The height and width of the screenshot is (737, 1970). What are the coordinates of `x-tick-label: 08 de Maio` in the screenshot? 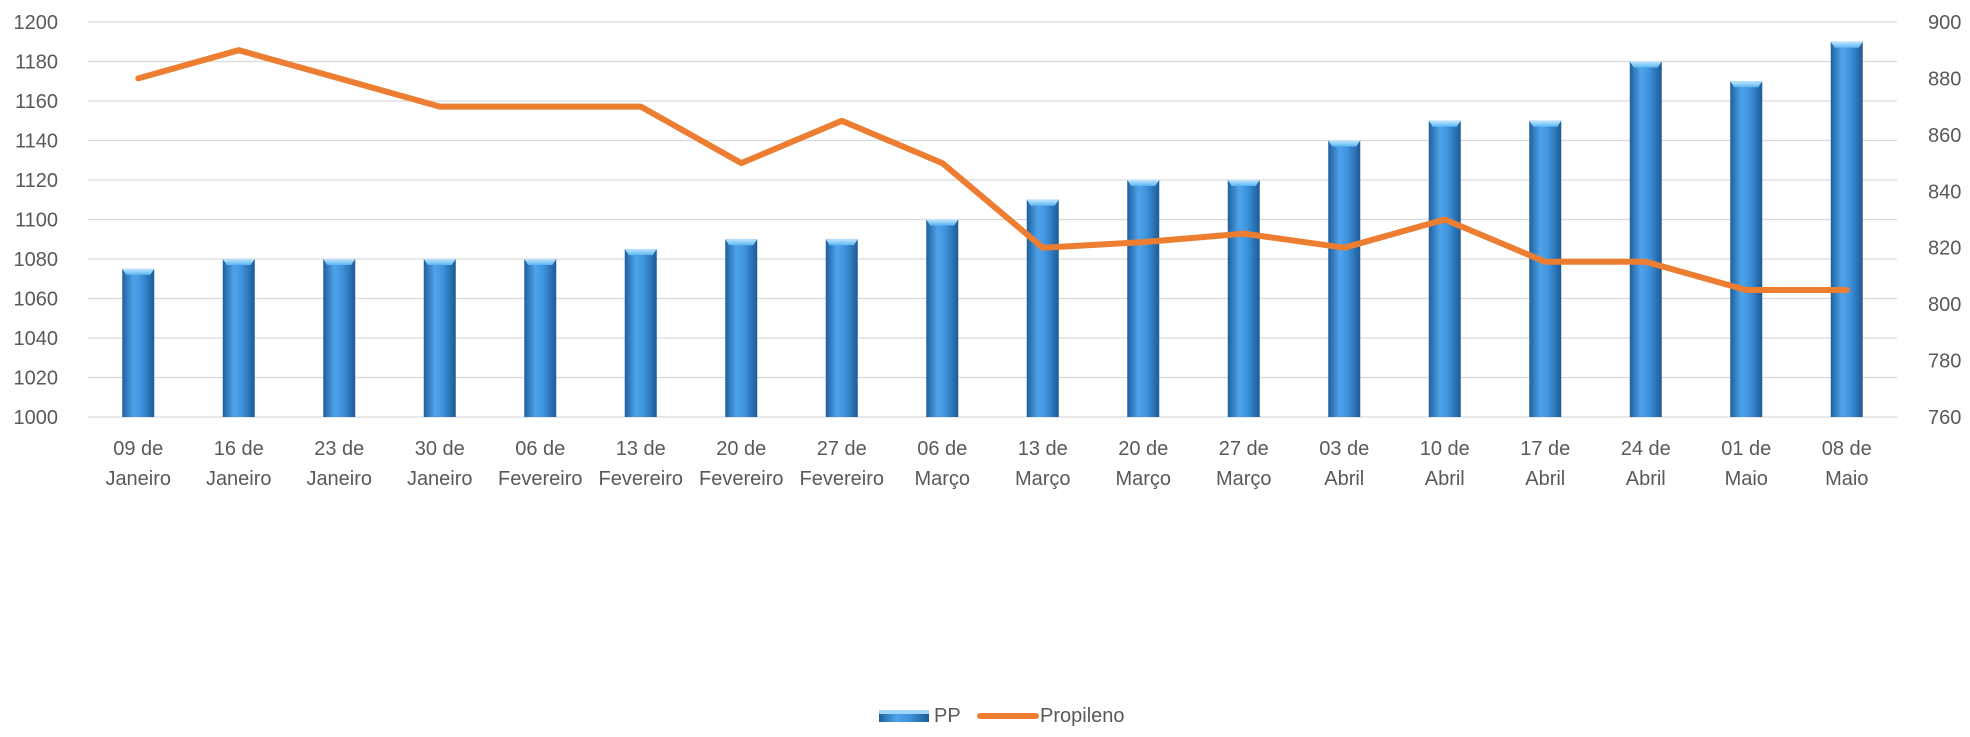 It's located at (1847, 464).